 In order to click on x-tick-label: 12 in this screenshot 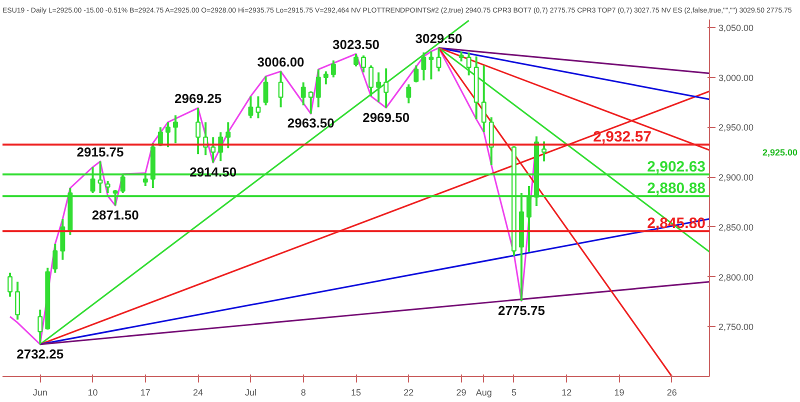, I will do `click(567, 393)`.